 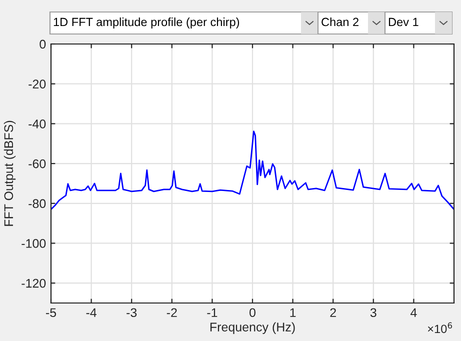 I want to click on x-tick-label: -4, so click(x=91, y=312).